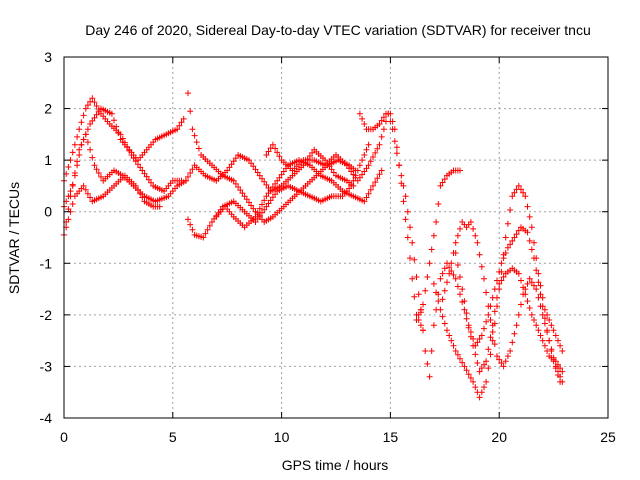 The height and width of the screenshot is (480, 640). Describe the element at coordinates (335, 465) in the screenshot. I see `x-axis-label: GPS time / hours` at that location.